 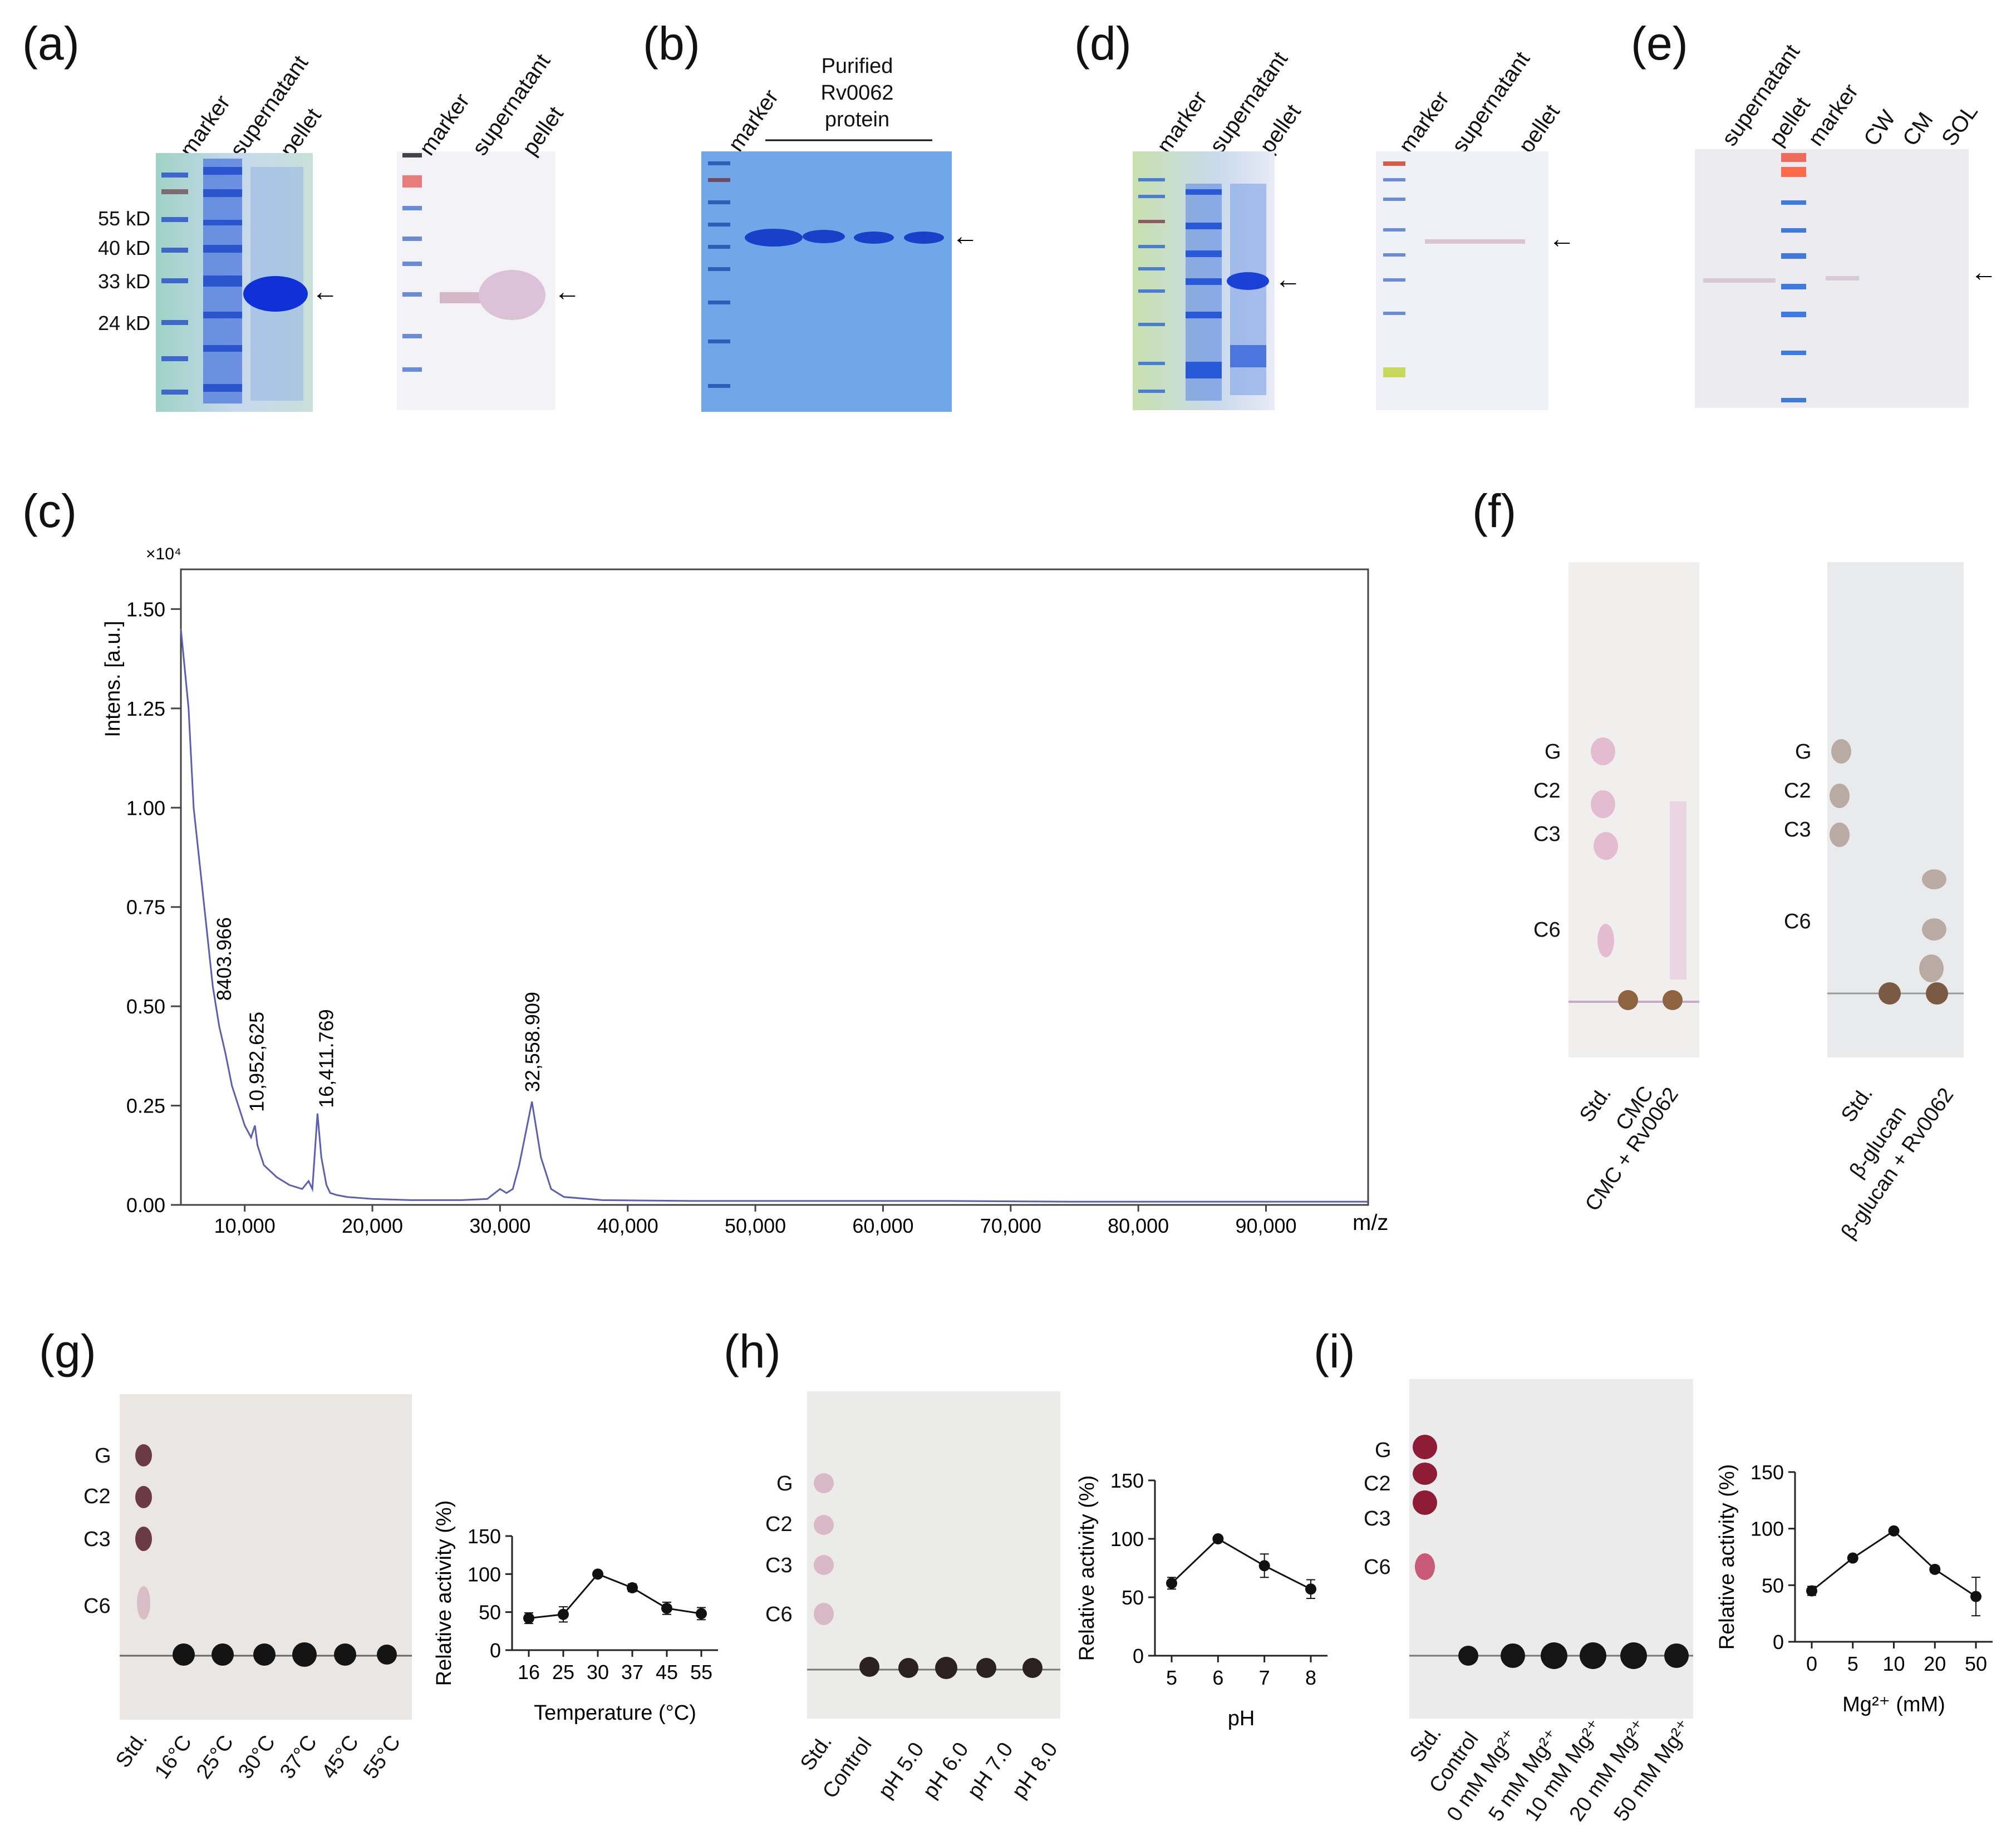 I want to click on g-lane-25: 25°C, so click(x=216, y=1757).